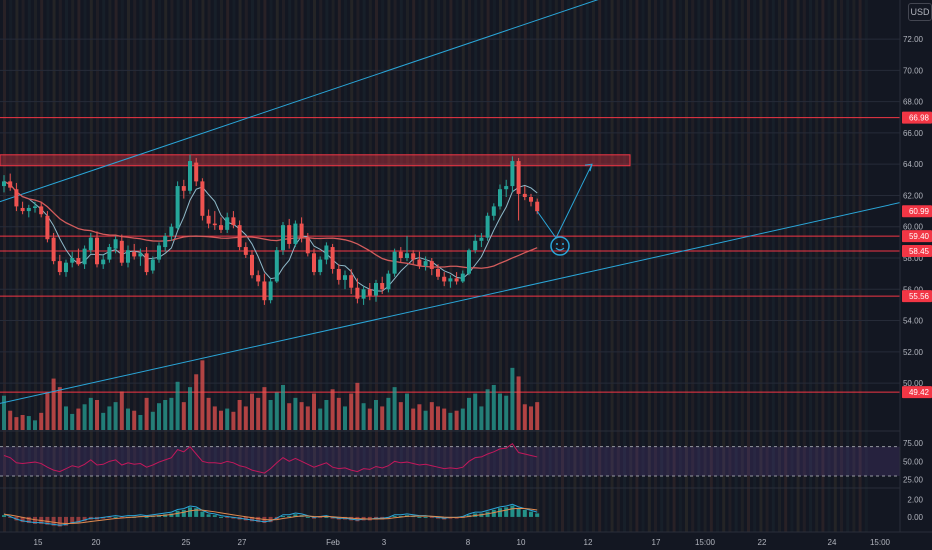  Describe the element at coordinates (917, 211) in the screenshot. I see `price-level-badge` at that location.